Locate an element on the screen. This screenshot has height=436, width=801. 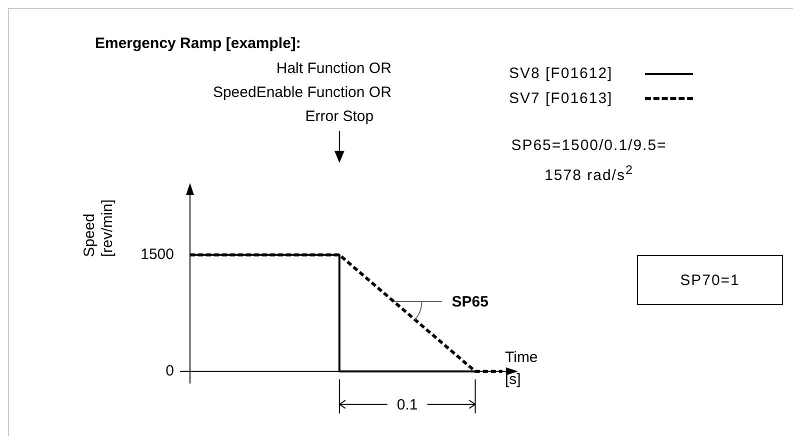
chart-title: Emergency Ramp [example]: is located at coordinates (198, 43).